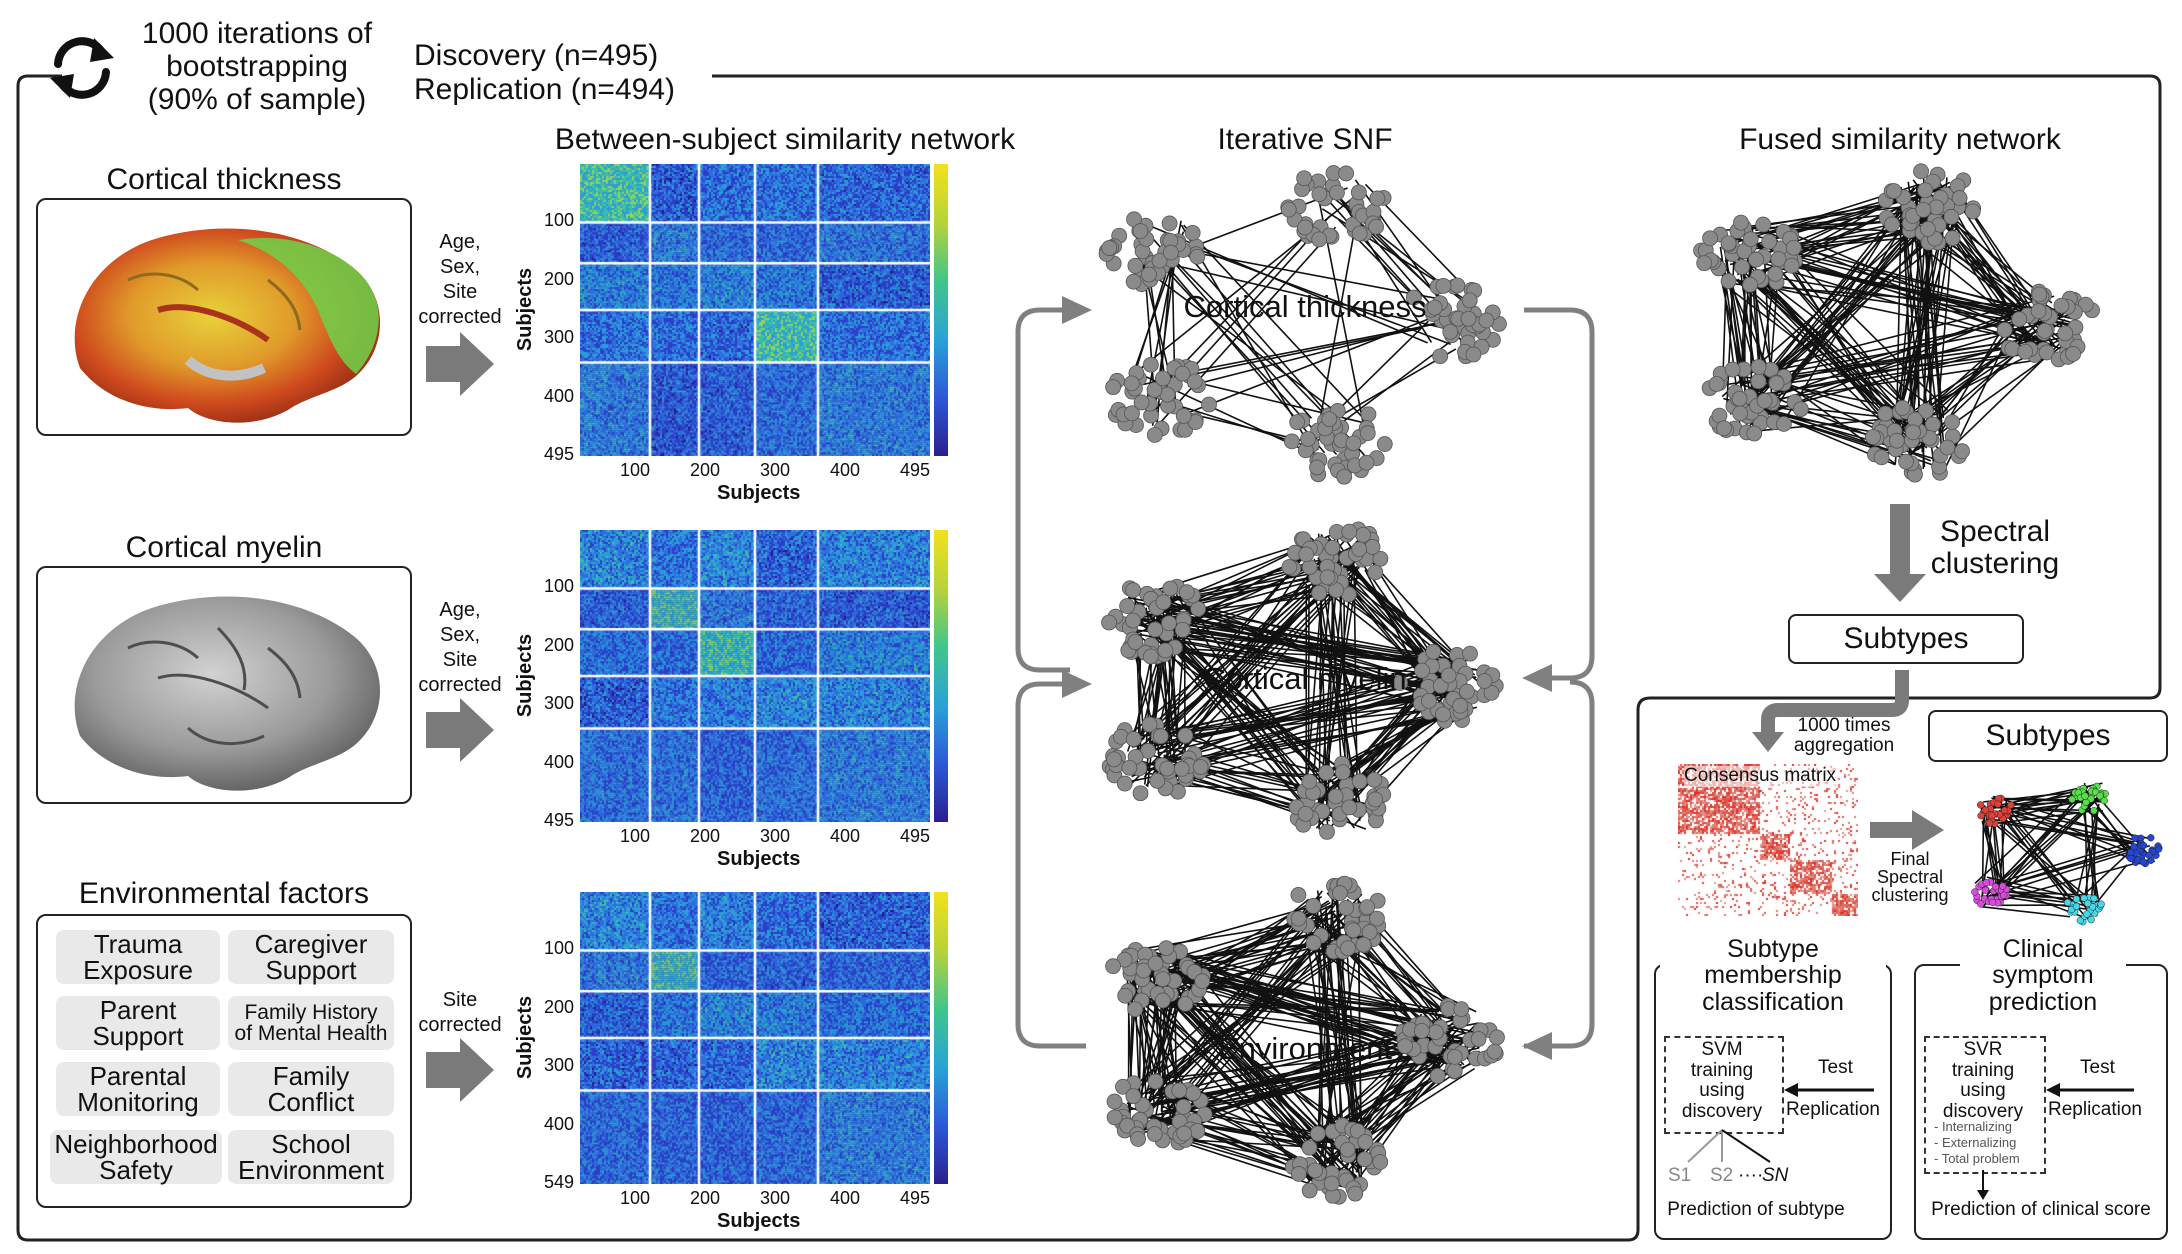 Image resolution: width=2182 pixels, height=1254 pixels. I want to click on env-factor-trauma-exposure: Trauma Exposure, so click(138, 957).